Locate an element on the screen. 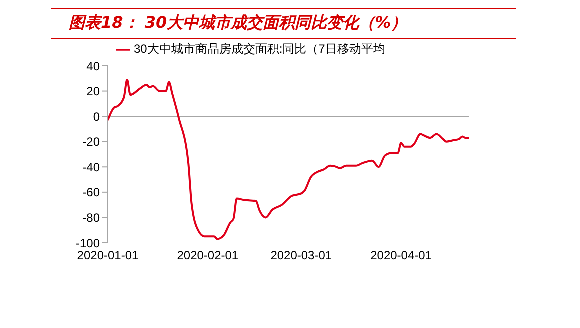 The image size is (580, 328). y-tick-label: -20 is located at coordinates (91, 142).